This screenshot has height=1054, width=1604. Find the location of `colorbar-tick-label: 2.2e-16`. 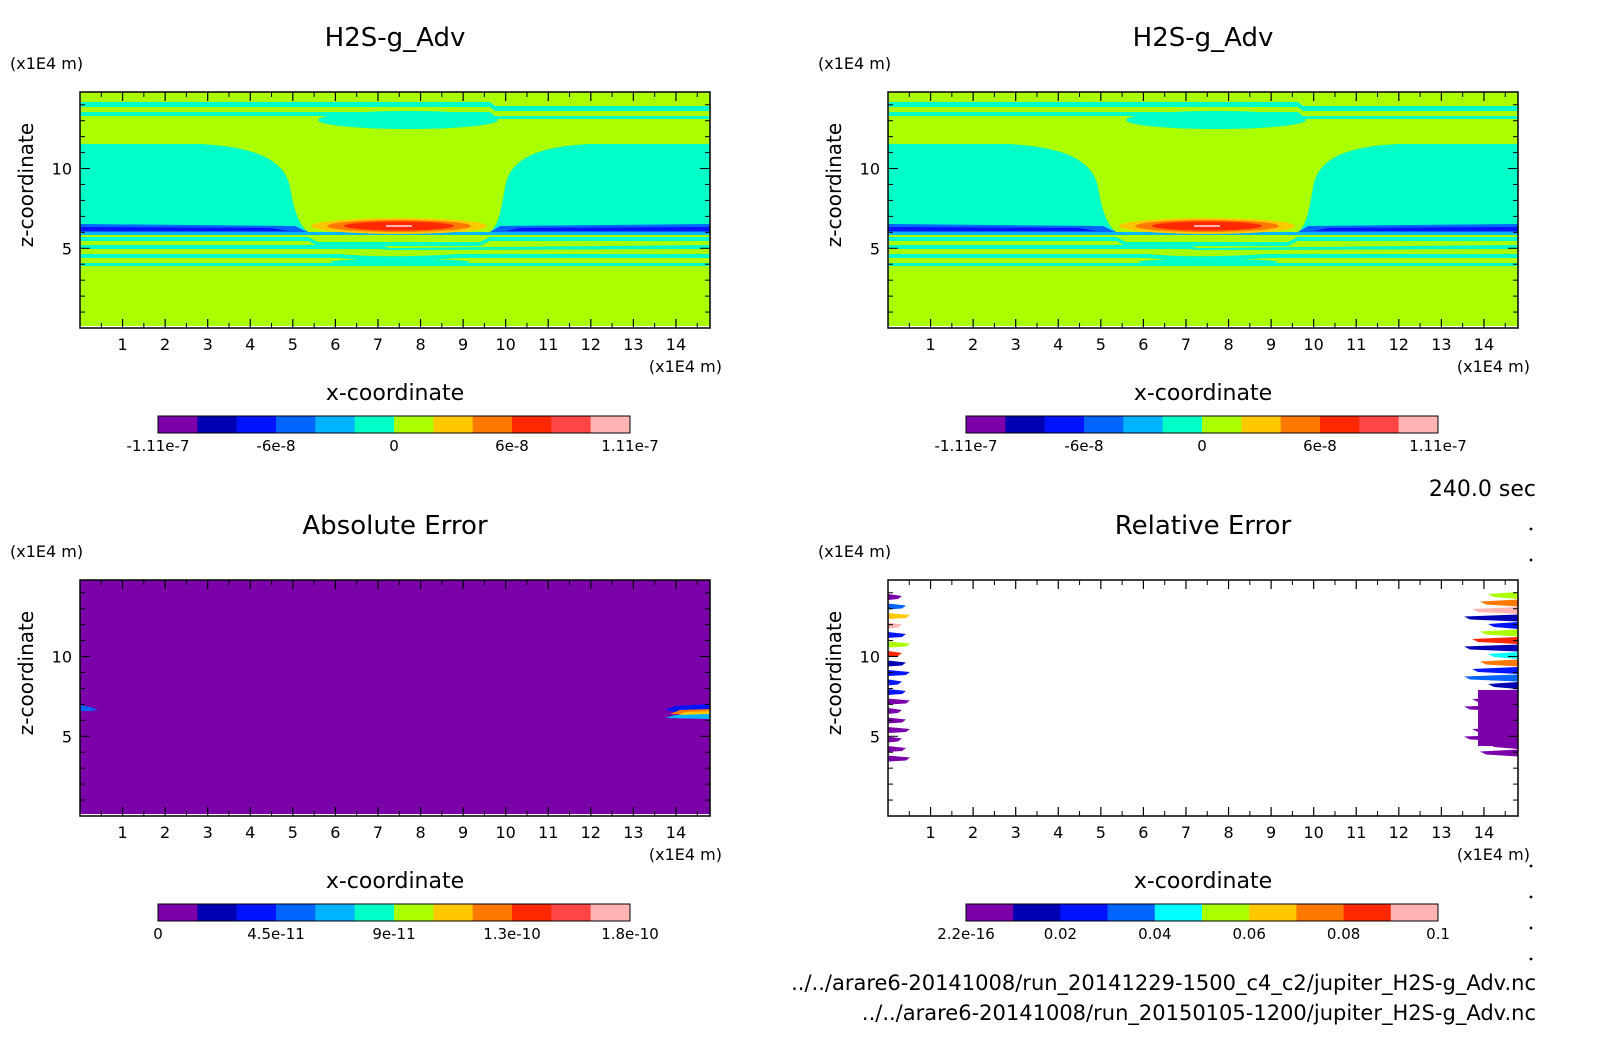

colorbar-tick-label: 2.2e-16 is located at coordinates (966, 934).